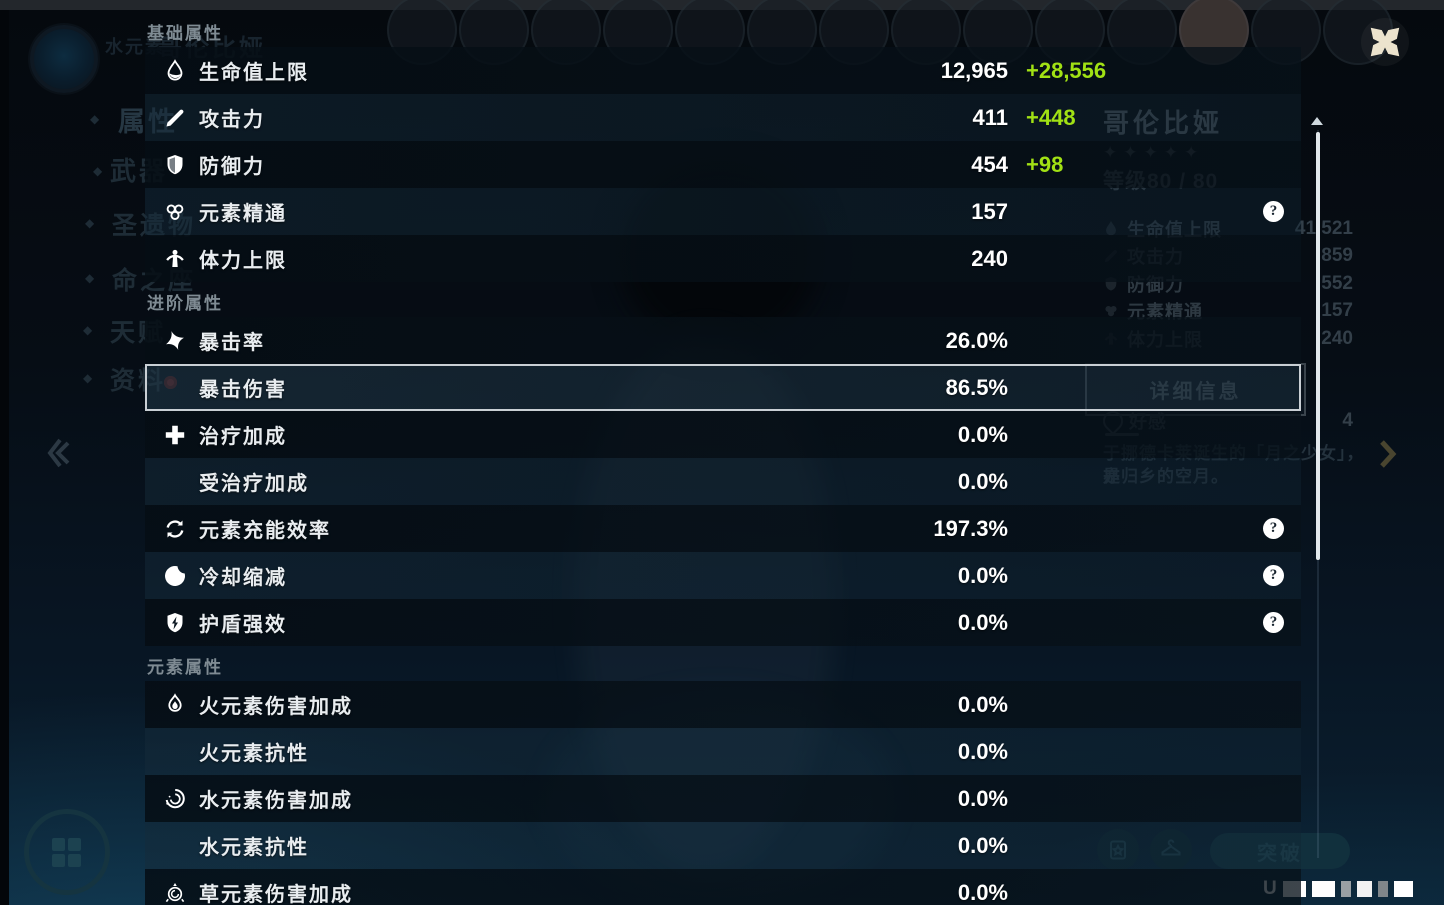 The width and height of the screenshot is (1444, 905). Describe the element at coordinates (723, 575) in the screenshot. I see `stat-row: 冷却缩减 0.0%?` at that location.